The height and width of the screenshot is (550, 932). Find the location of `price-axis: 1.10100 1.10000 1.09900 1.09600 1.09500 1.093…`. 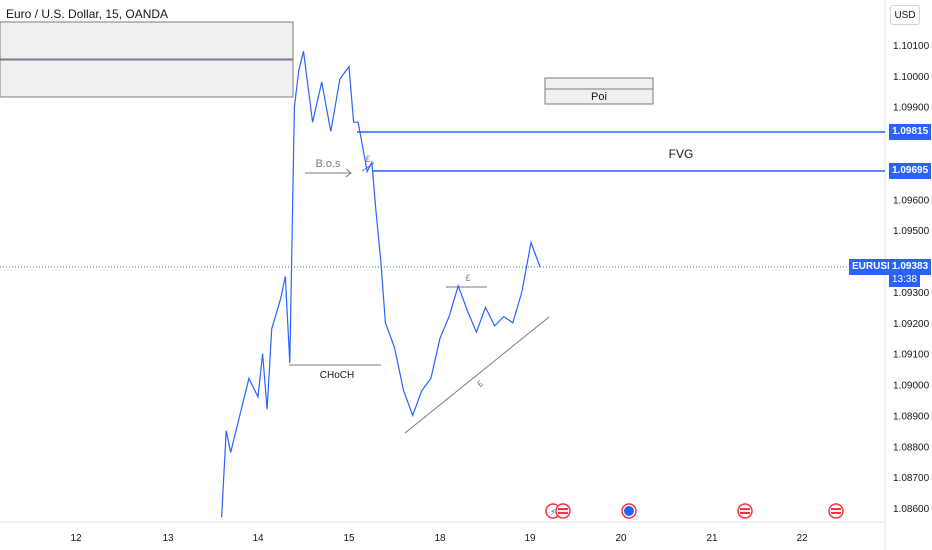

price-axis: 1.10100 1.10000 1.09900 1.09600 1.09500 1.093… is located at coordinates (911, 278).